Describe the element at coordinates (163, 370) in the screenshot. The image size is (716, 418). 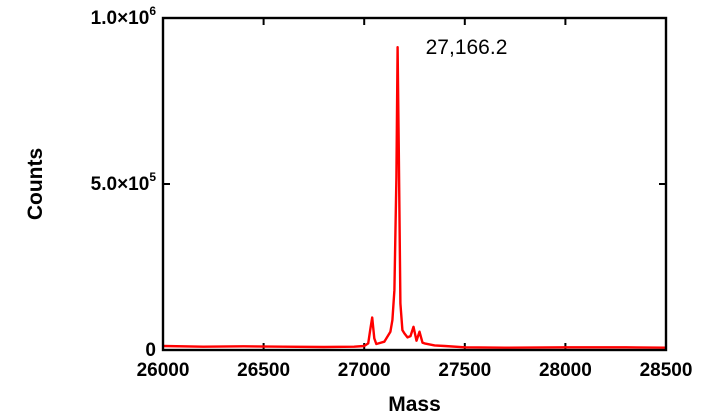
I see `x-tick-label: 26000` at that location.